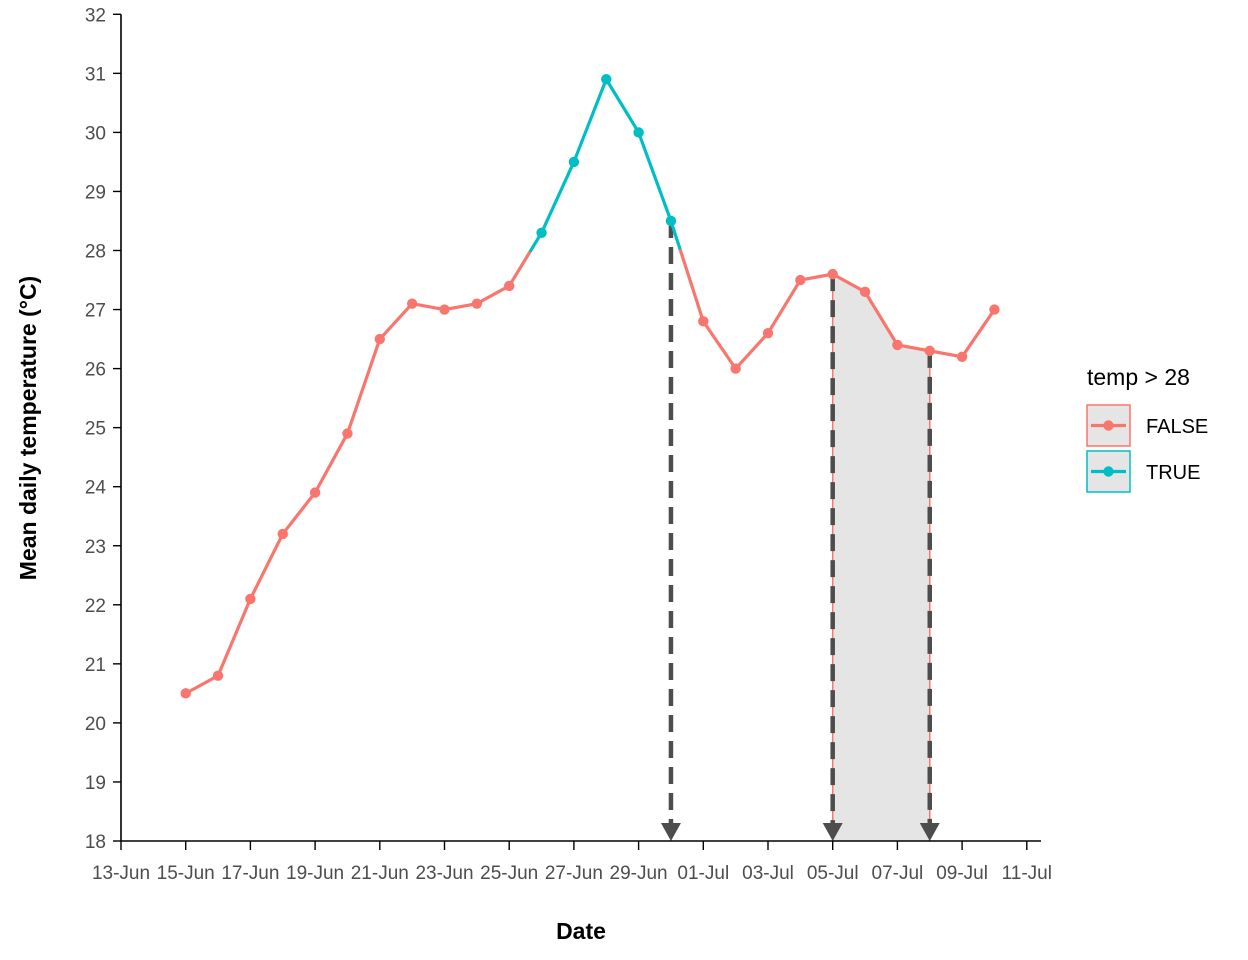 The image size is (1248, 960). What do you see at coordinates (186, 873) in the screenshot?
I see `x-tick-label: 15-Jun` at bounding box center [186, 873].